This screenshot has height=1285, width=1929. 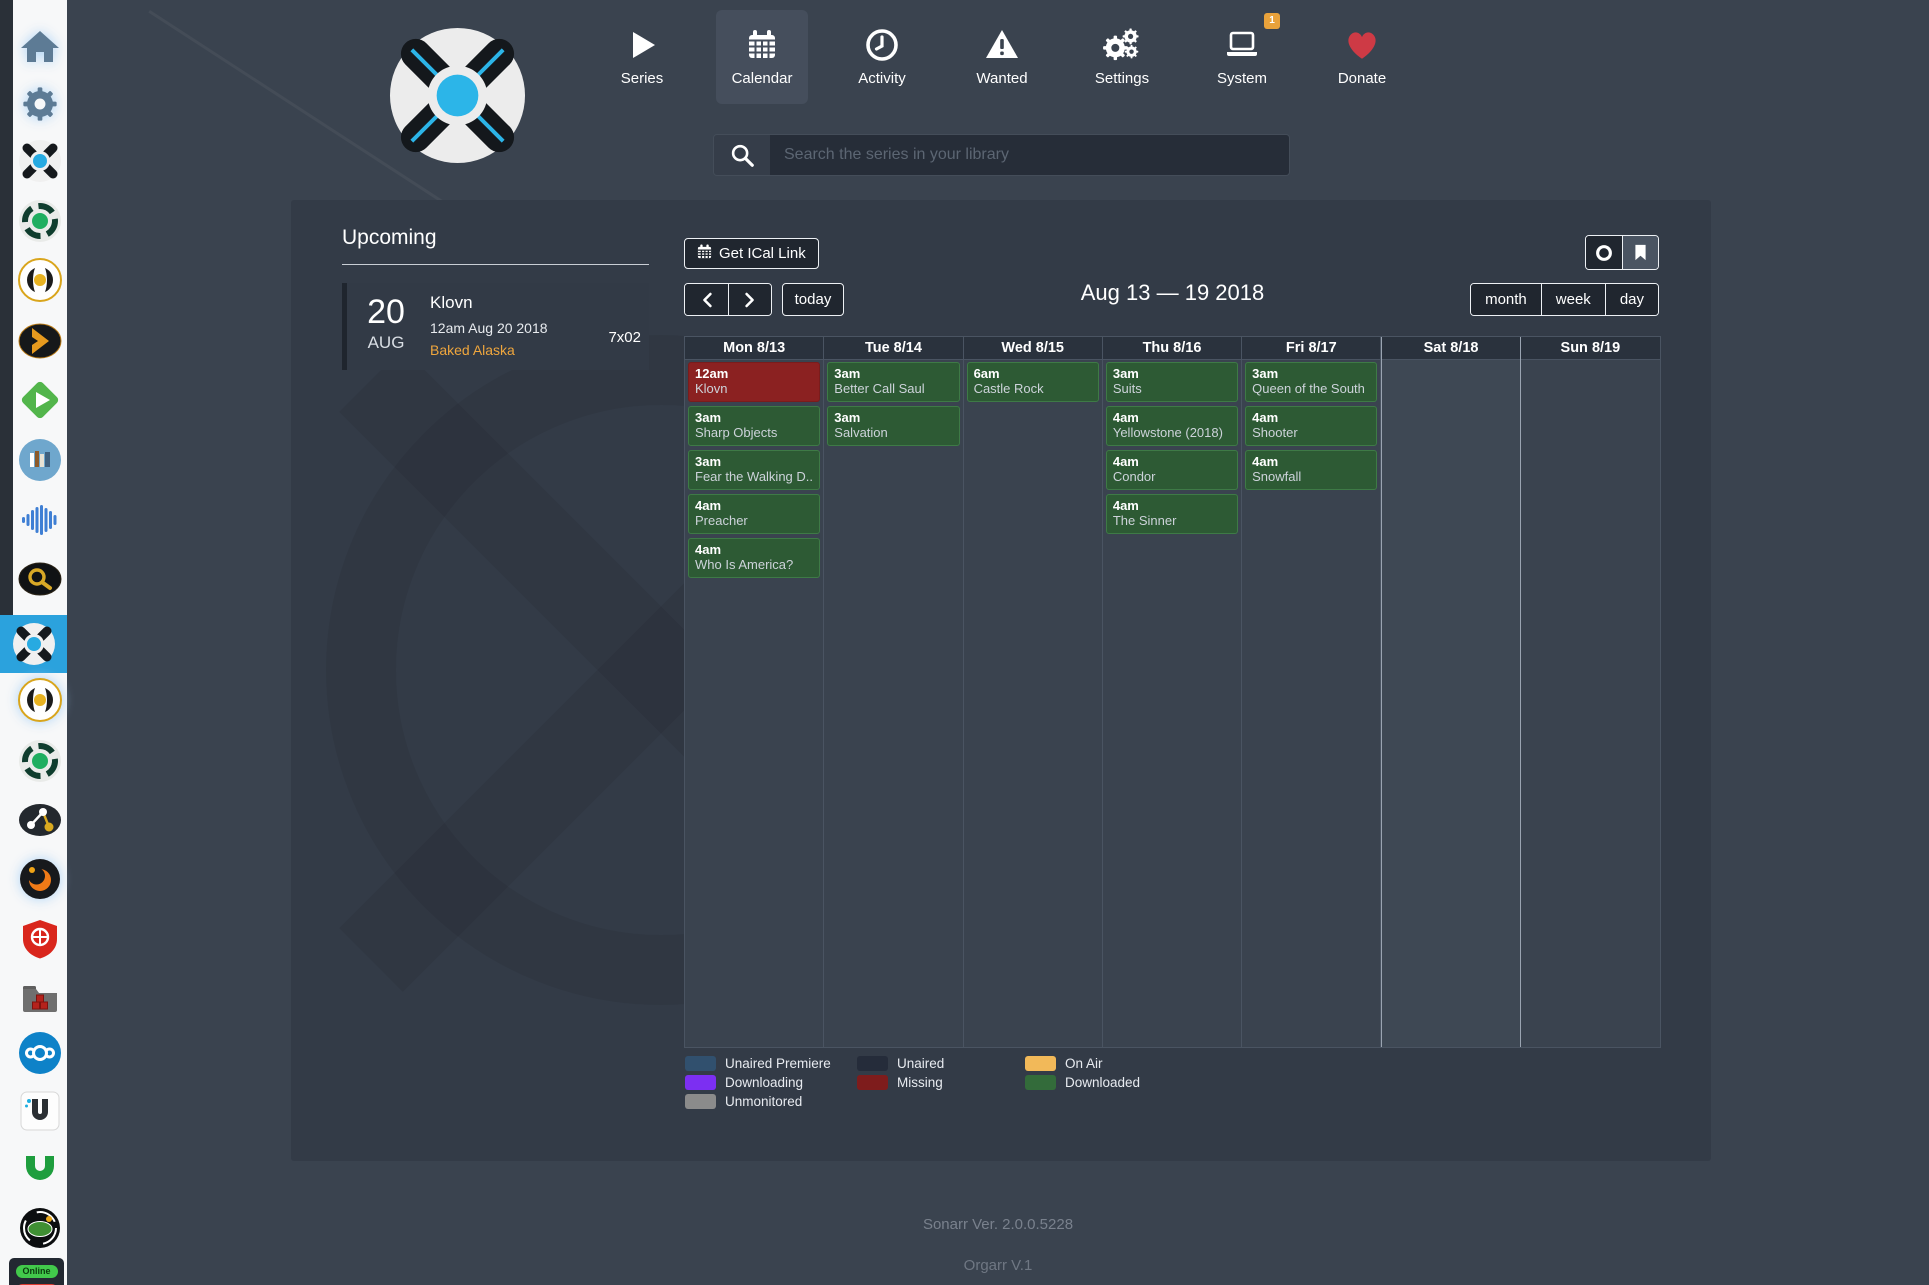 I want to click on calendar-event: 4am Yellowstone (2018), so click(x=1172, y=426).